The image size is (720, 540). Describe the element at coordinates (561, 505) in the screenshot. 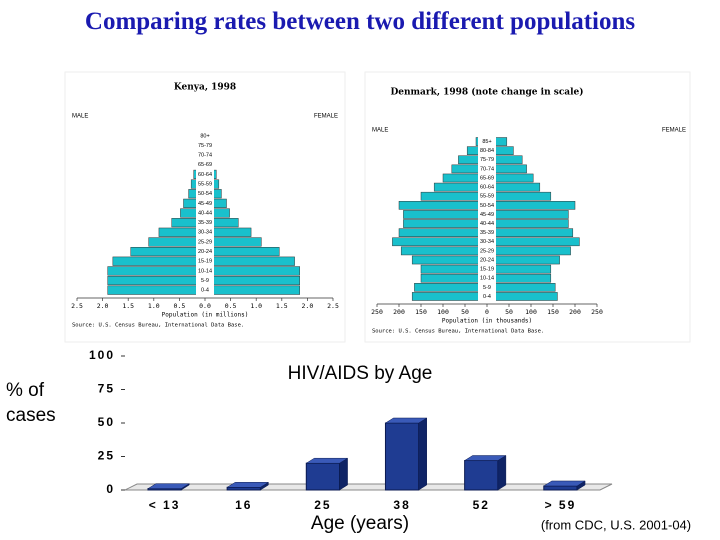

I see `x-tick-label: > 59` at that location.